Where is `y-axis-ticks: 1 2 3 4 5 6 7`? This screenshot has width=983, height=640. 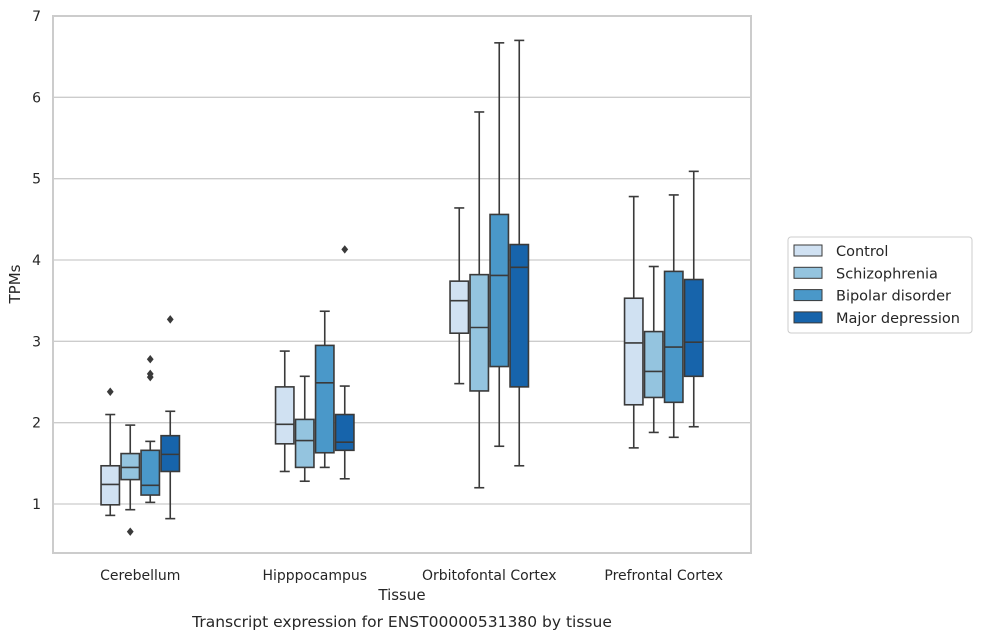
y-axis-ticks: 1 2 3 4 5 6 7 is located at coordinates (36, 261).